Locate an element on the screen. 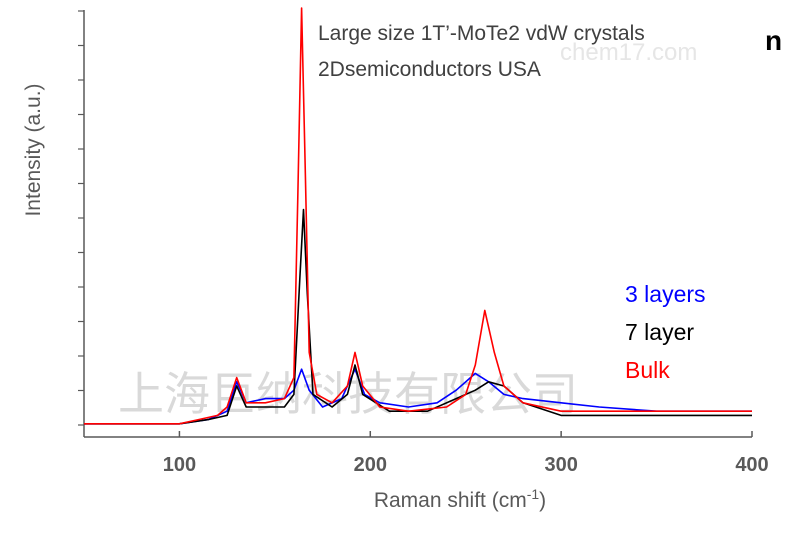 This screenshot has height=535, width=800. x-axis-title: Raman shift (cm-1) is located at coordinates (460, 499).